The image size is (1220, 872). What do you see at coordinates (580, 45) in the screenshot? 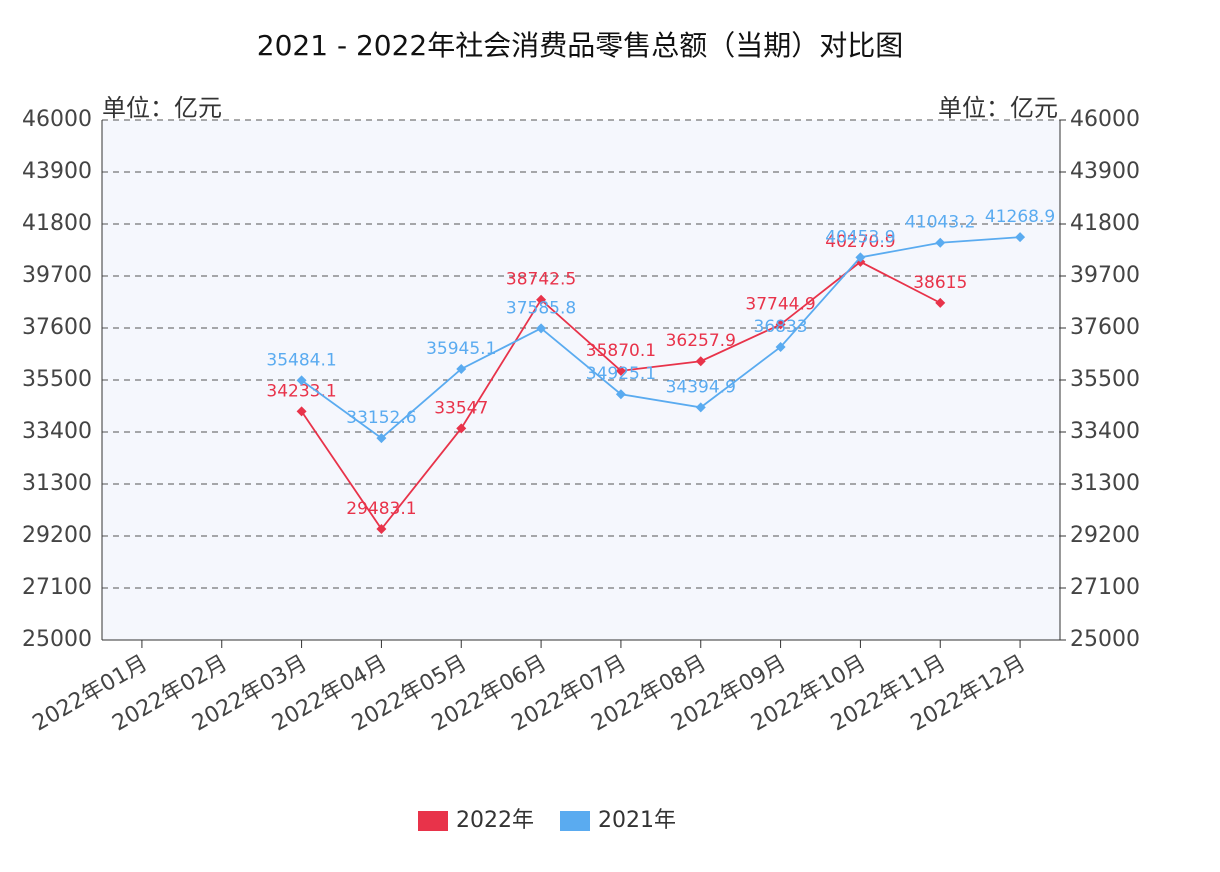
I see `chart-title: 2021 - 2022年社会消费品零售总额（当期）对比图` at bounding box center [580, 45].